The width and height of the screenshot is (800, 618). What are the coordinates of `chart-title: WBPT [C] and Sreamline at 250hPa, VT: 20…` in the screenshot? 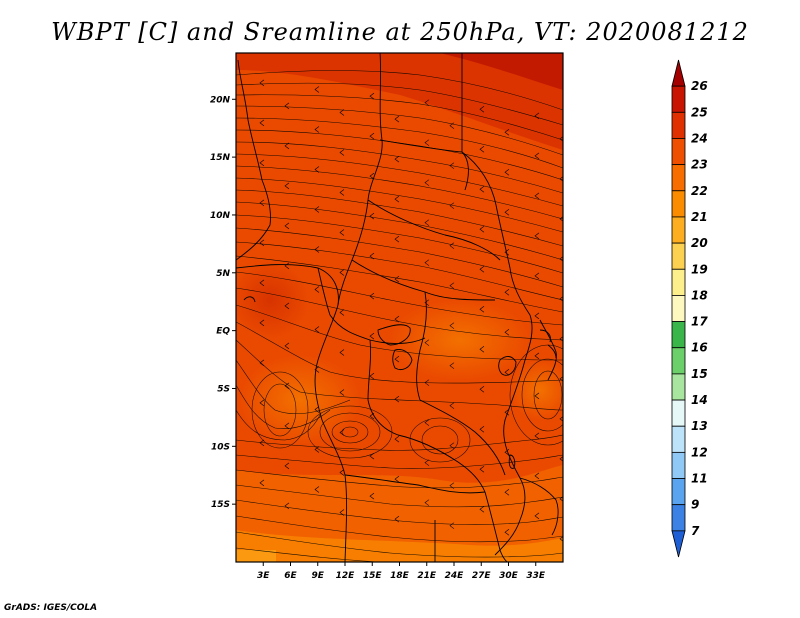 It's located at (400, 32).